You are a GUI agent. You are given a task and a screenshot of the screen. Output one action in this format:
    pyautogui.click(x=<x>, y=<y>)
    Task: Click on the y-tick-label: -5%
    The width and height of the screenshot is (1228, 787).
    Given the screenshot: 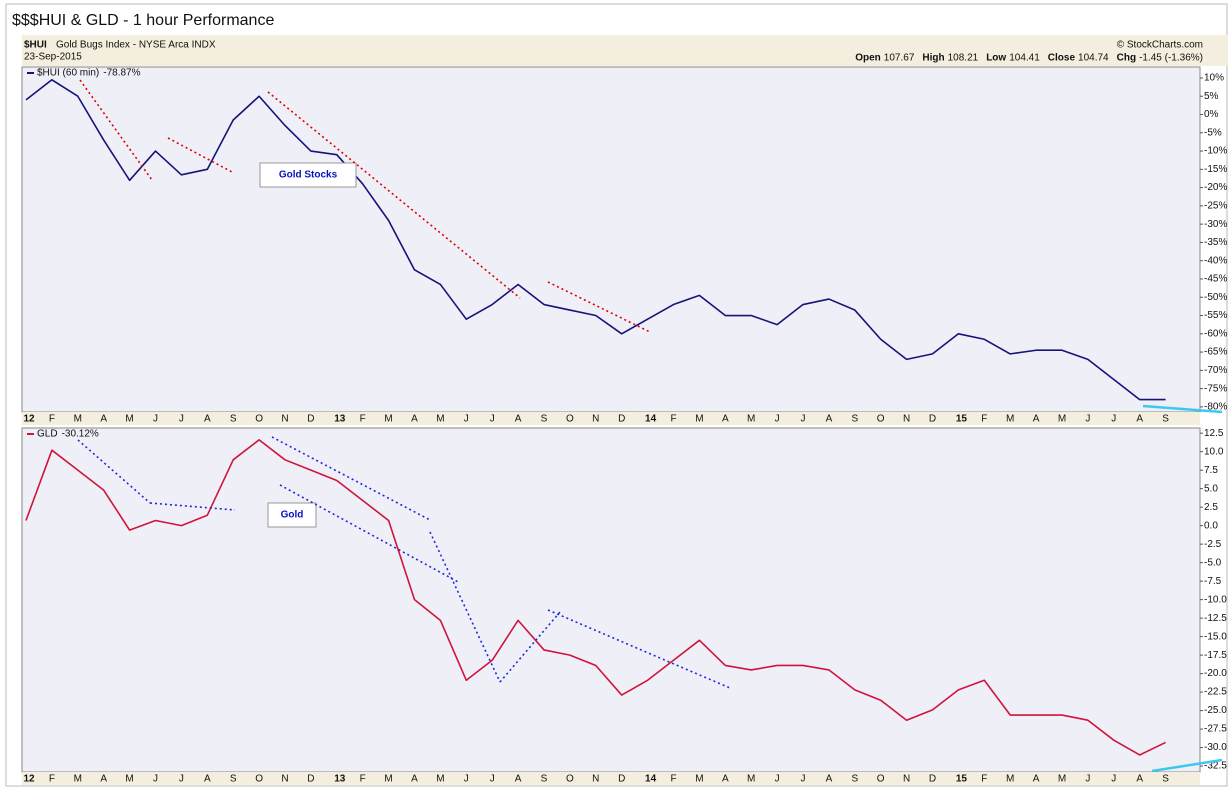 What is the action you would take?
    pyautogui.click(x=1213, y=132)
    